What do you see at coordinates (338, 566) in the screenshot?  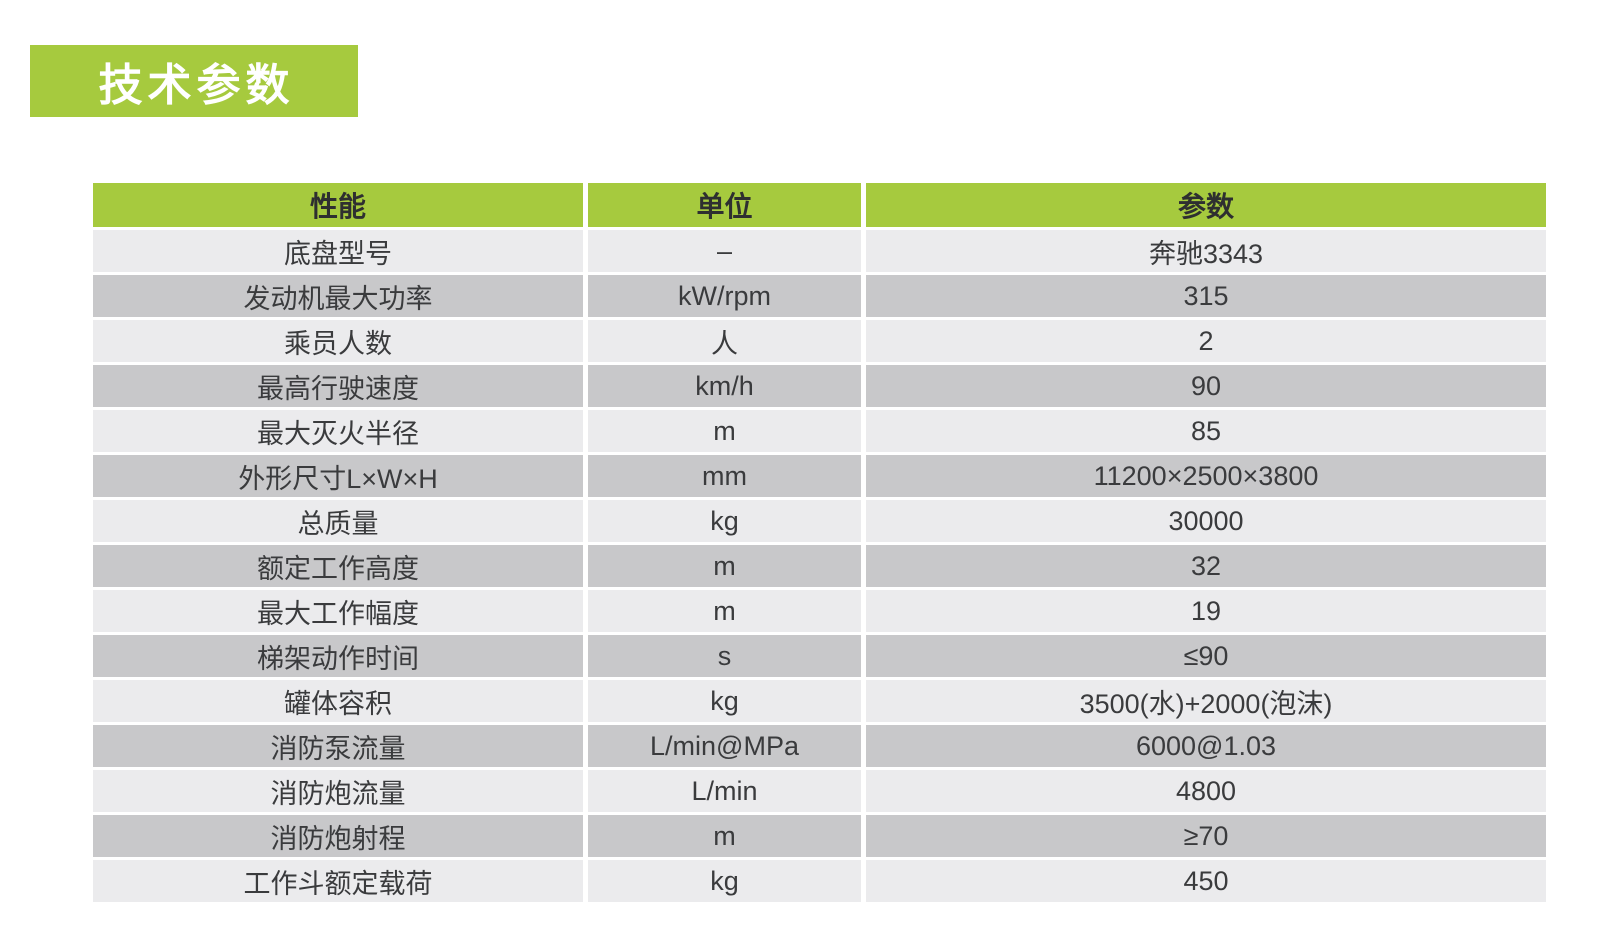 I see `property-cell: 额定工作高度` at bounding box center [338, 566].